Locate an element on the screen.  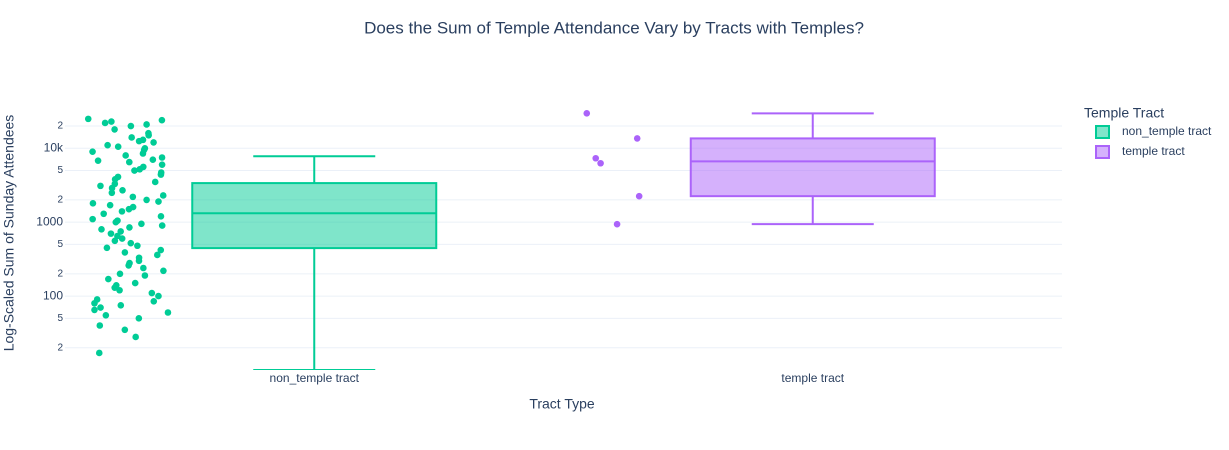
y-axis-title: Log-Scaled Sum of Sunday Attendees is located at coordinates (9, 233).